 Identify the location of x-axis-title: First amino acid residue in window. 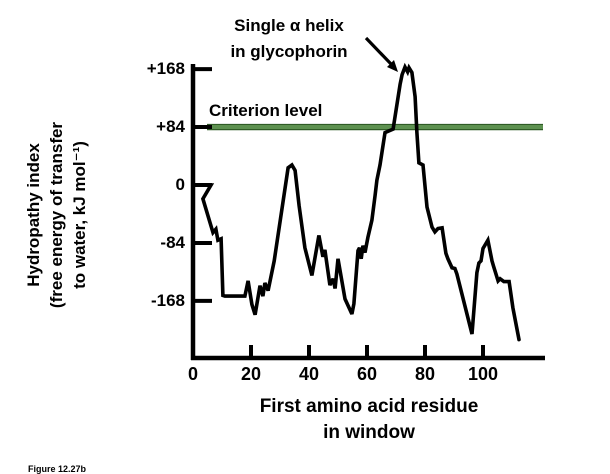
(369, 420).